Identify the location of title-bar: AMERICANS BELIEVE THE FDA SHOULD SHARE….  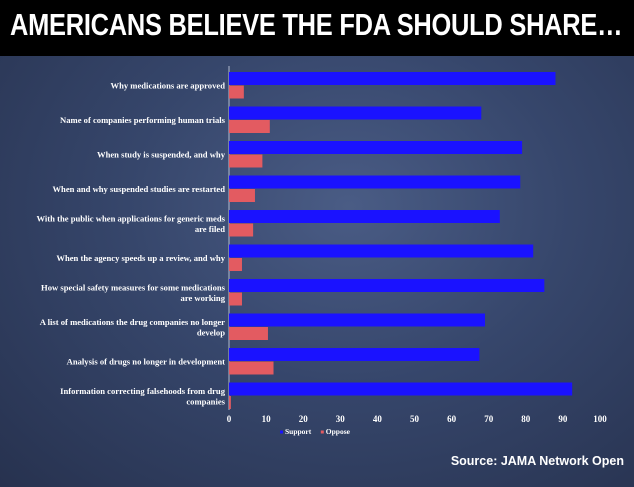
(317, 28).